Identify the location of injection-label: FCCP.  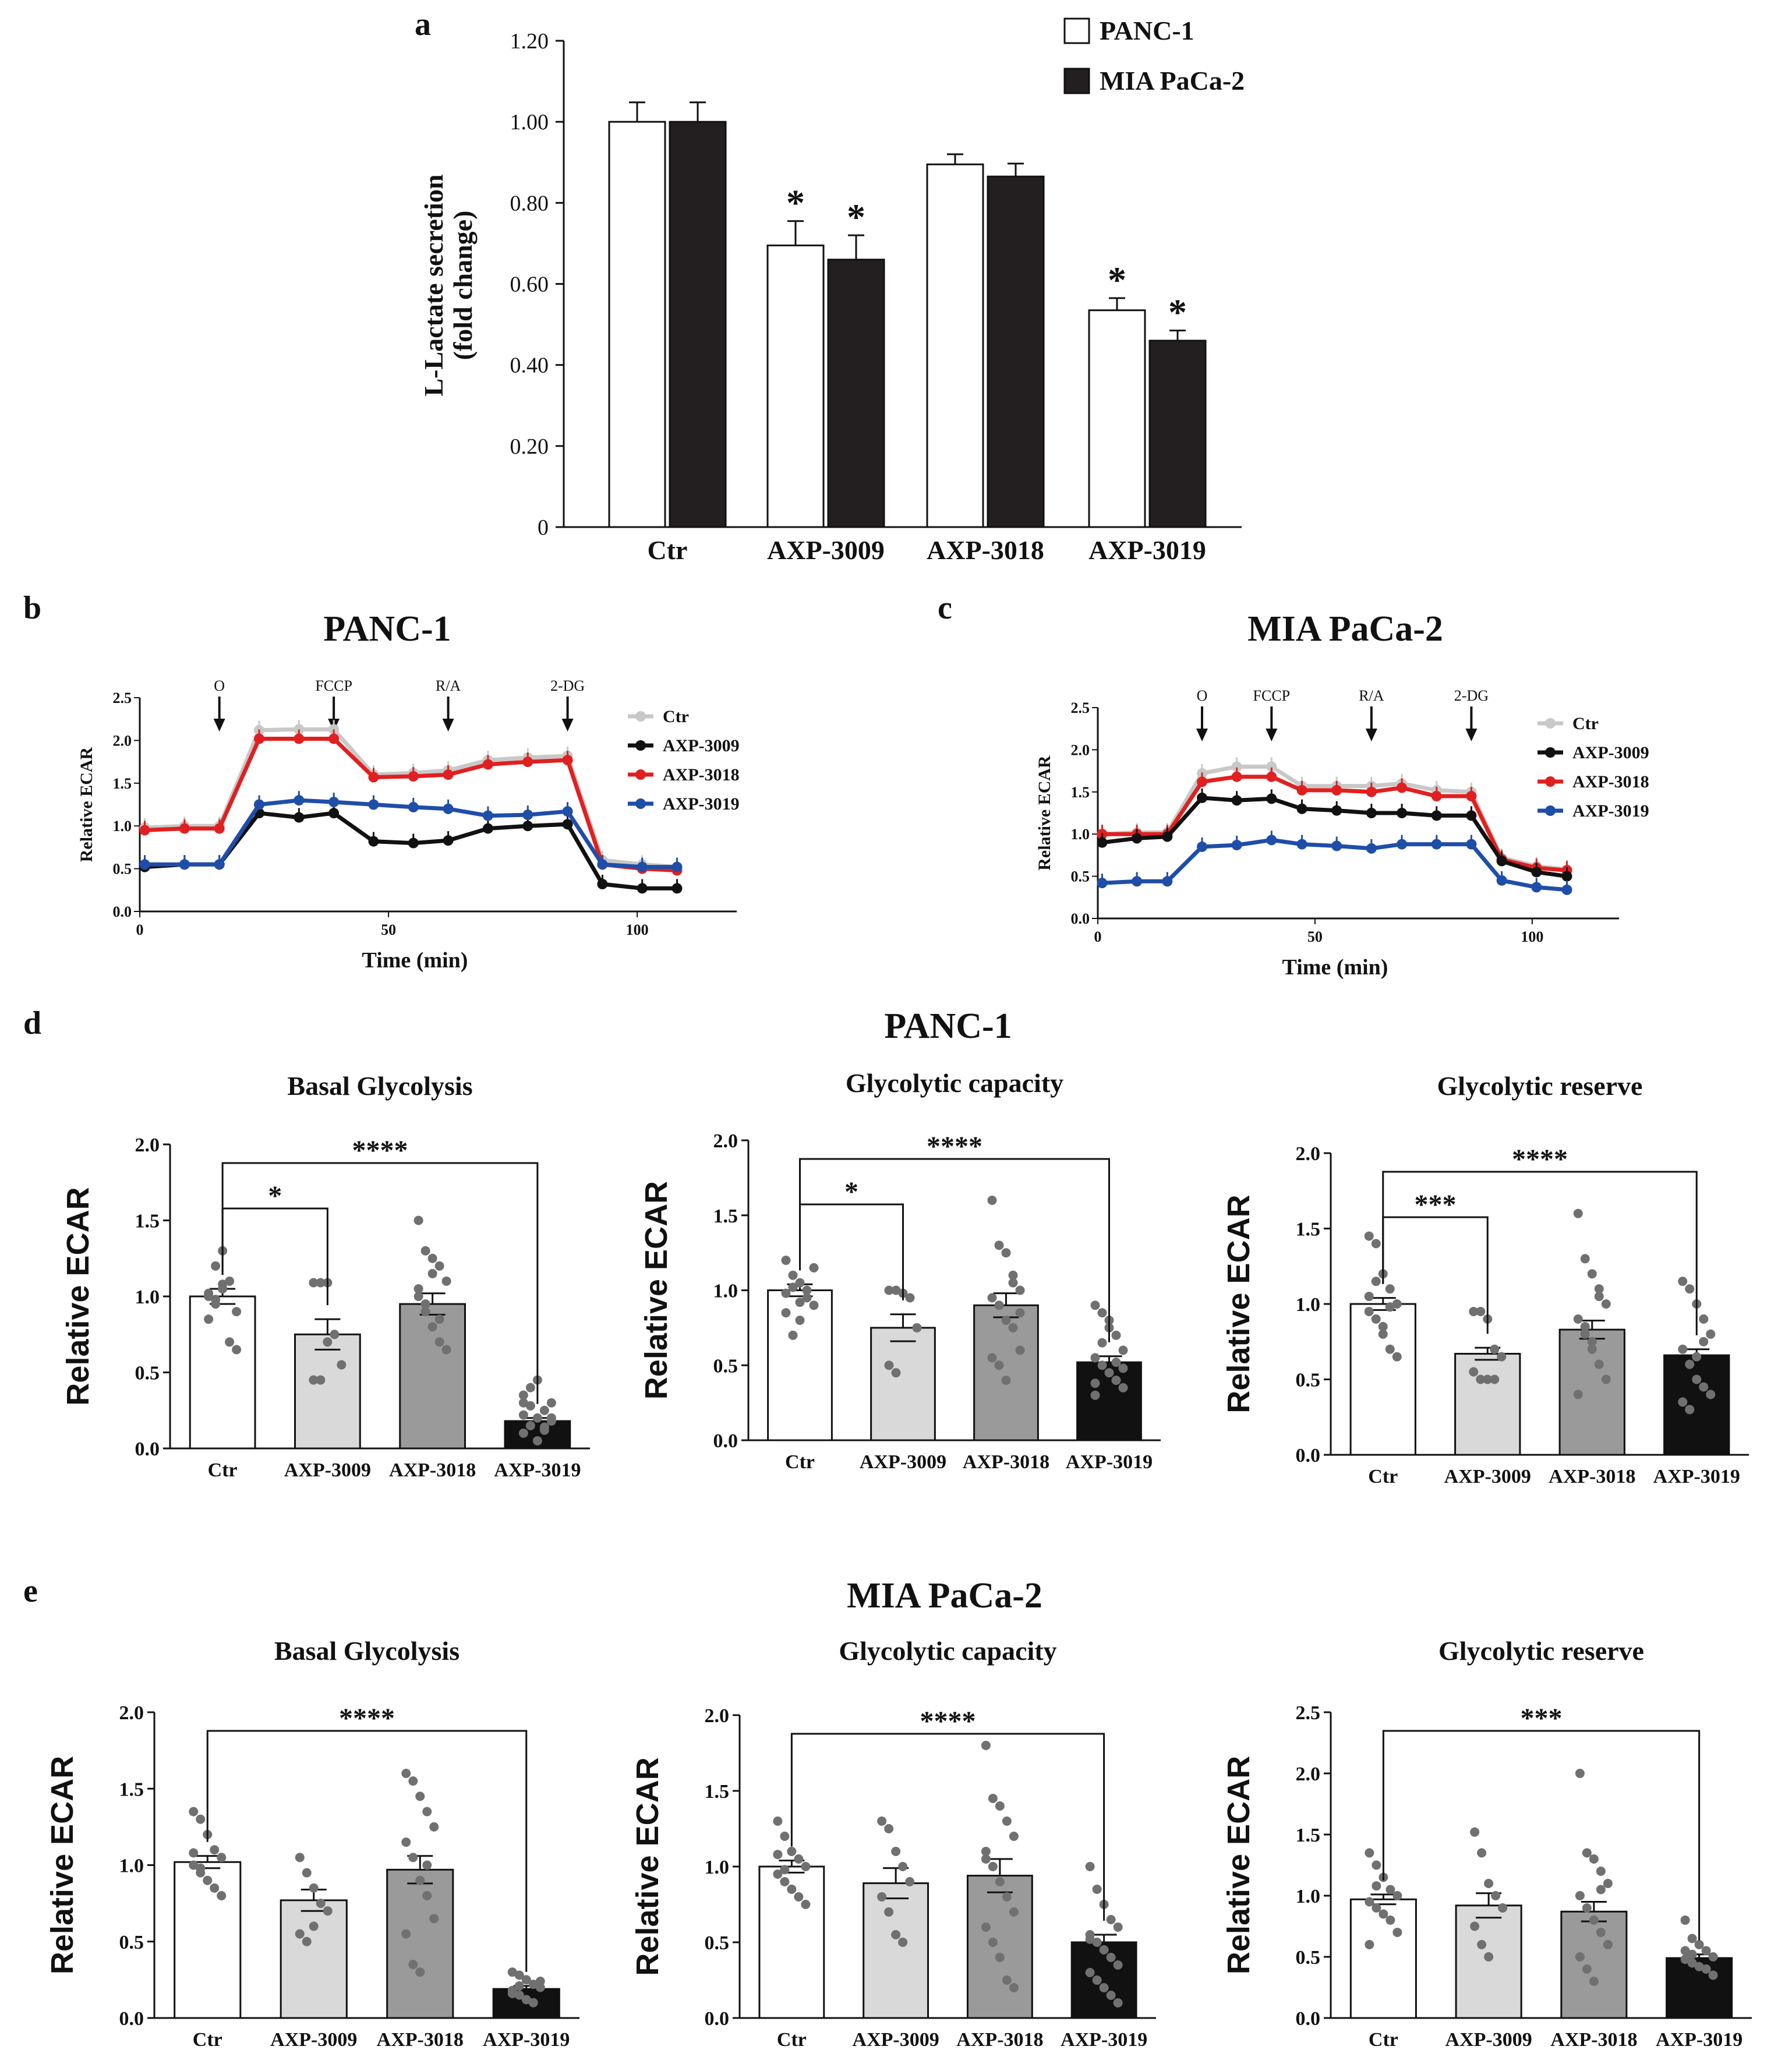
(333, 685).